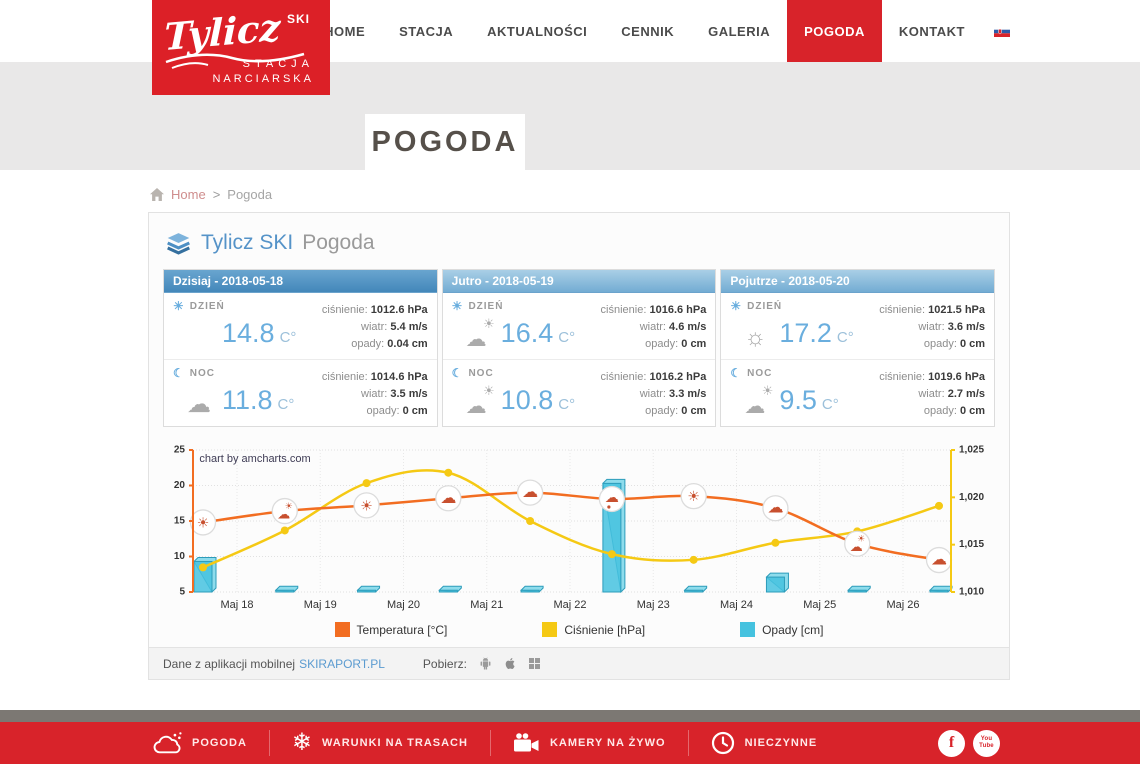 This screenshot has width=1140, height=764. Describe the element at coordinates (300, 348) in the screenshot. I see `forecast-card-today: Dzisiaj - 2018-05-18 ☀ DZIEŃ 14.8 C°` at that location.